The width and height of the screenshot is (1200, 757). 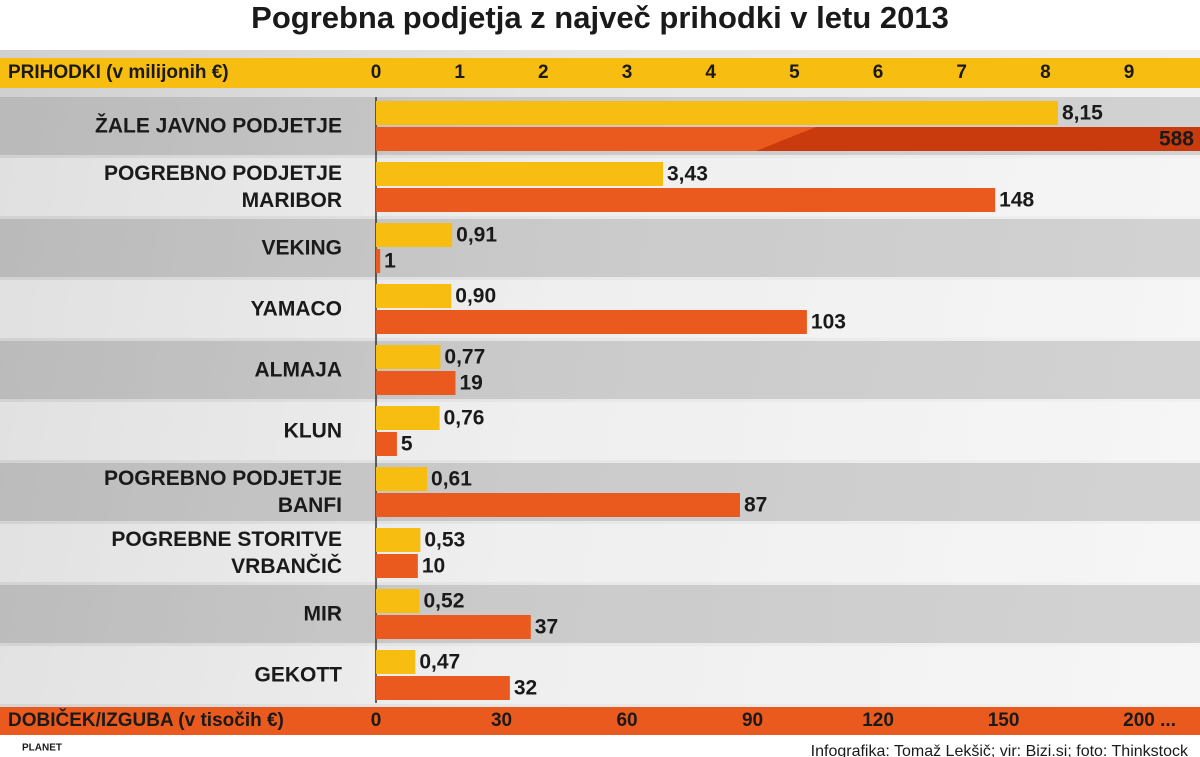 What do you see at coordinates (451, 479) in the screenshot?
I see `revenue-label: 0,61` at bounding box center [451, 479].